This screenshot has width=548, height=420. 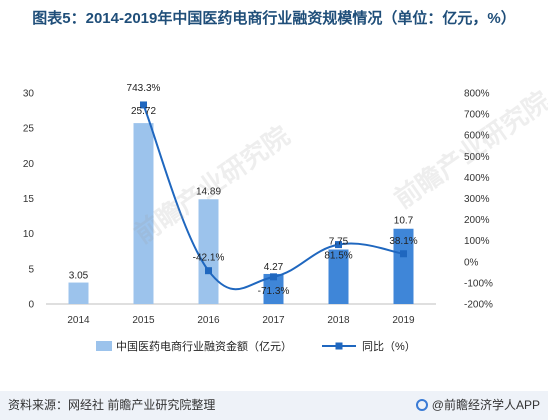 I want to click on brand: @前瞻经济学人APP, so click(x=477, y=405).